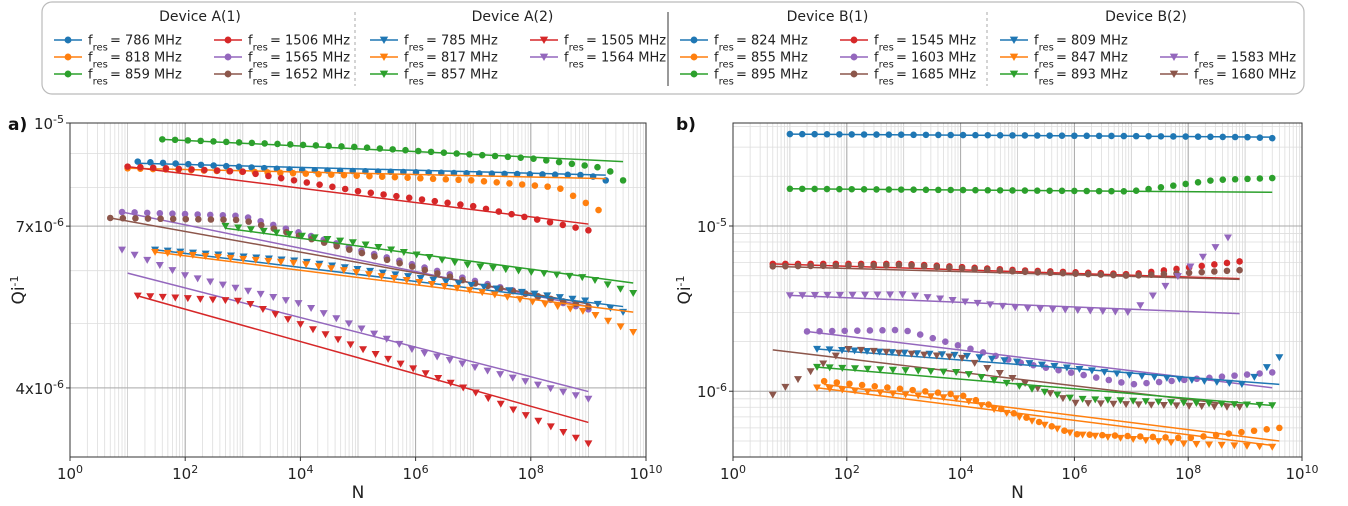  What do you see at coordinates (626, 58) in the screenshot?
I see `legend-value: = 1564 MHz` at bounding box center [626, 58].